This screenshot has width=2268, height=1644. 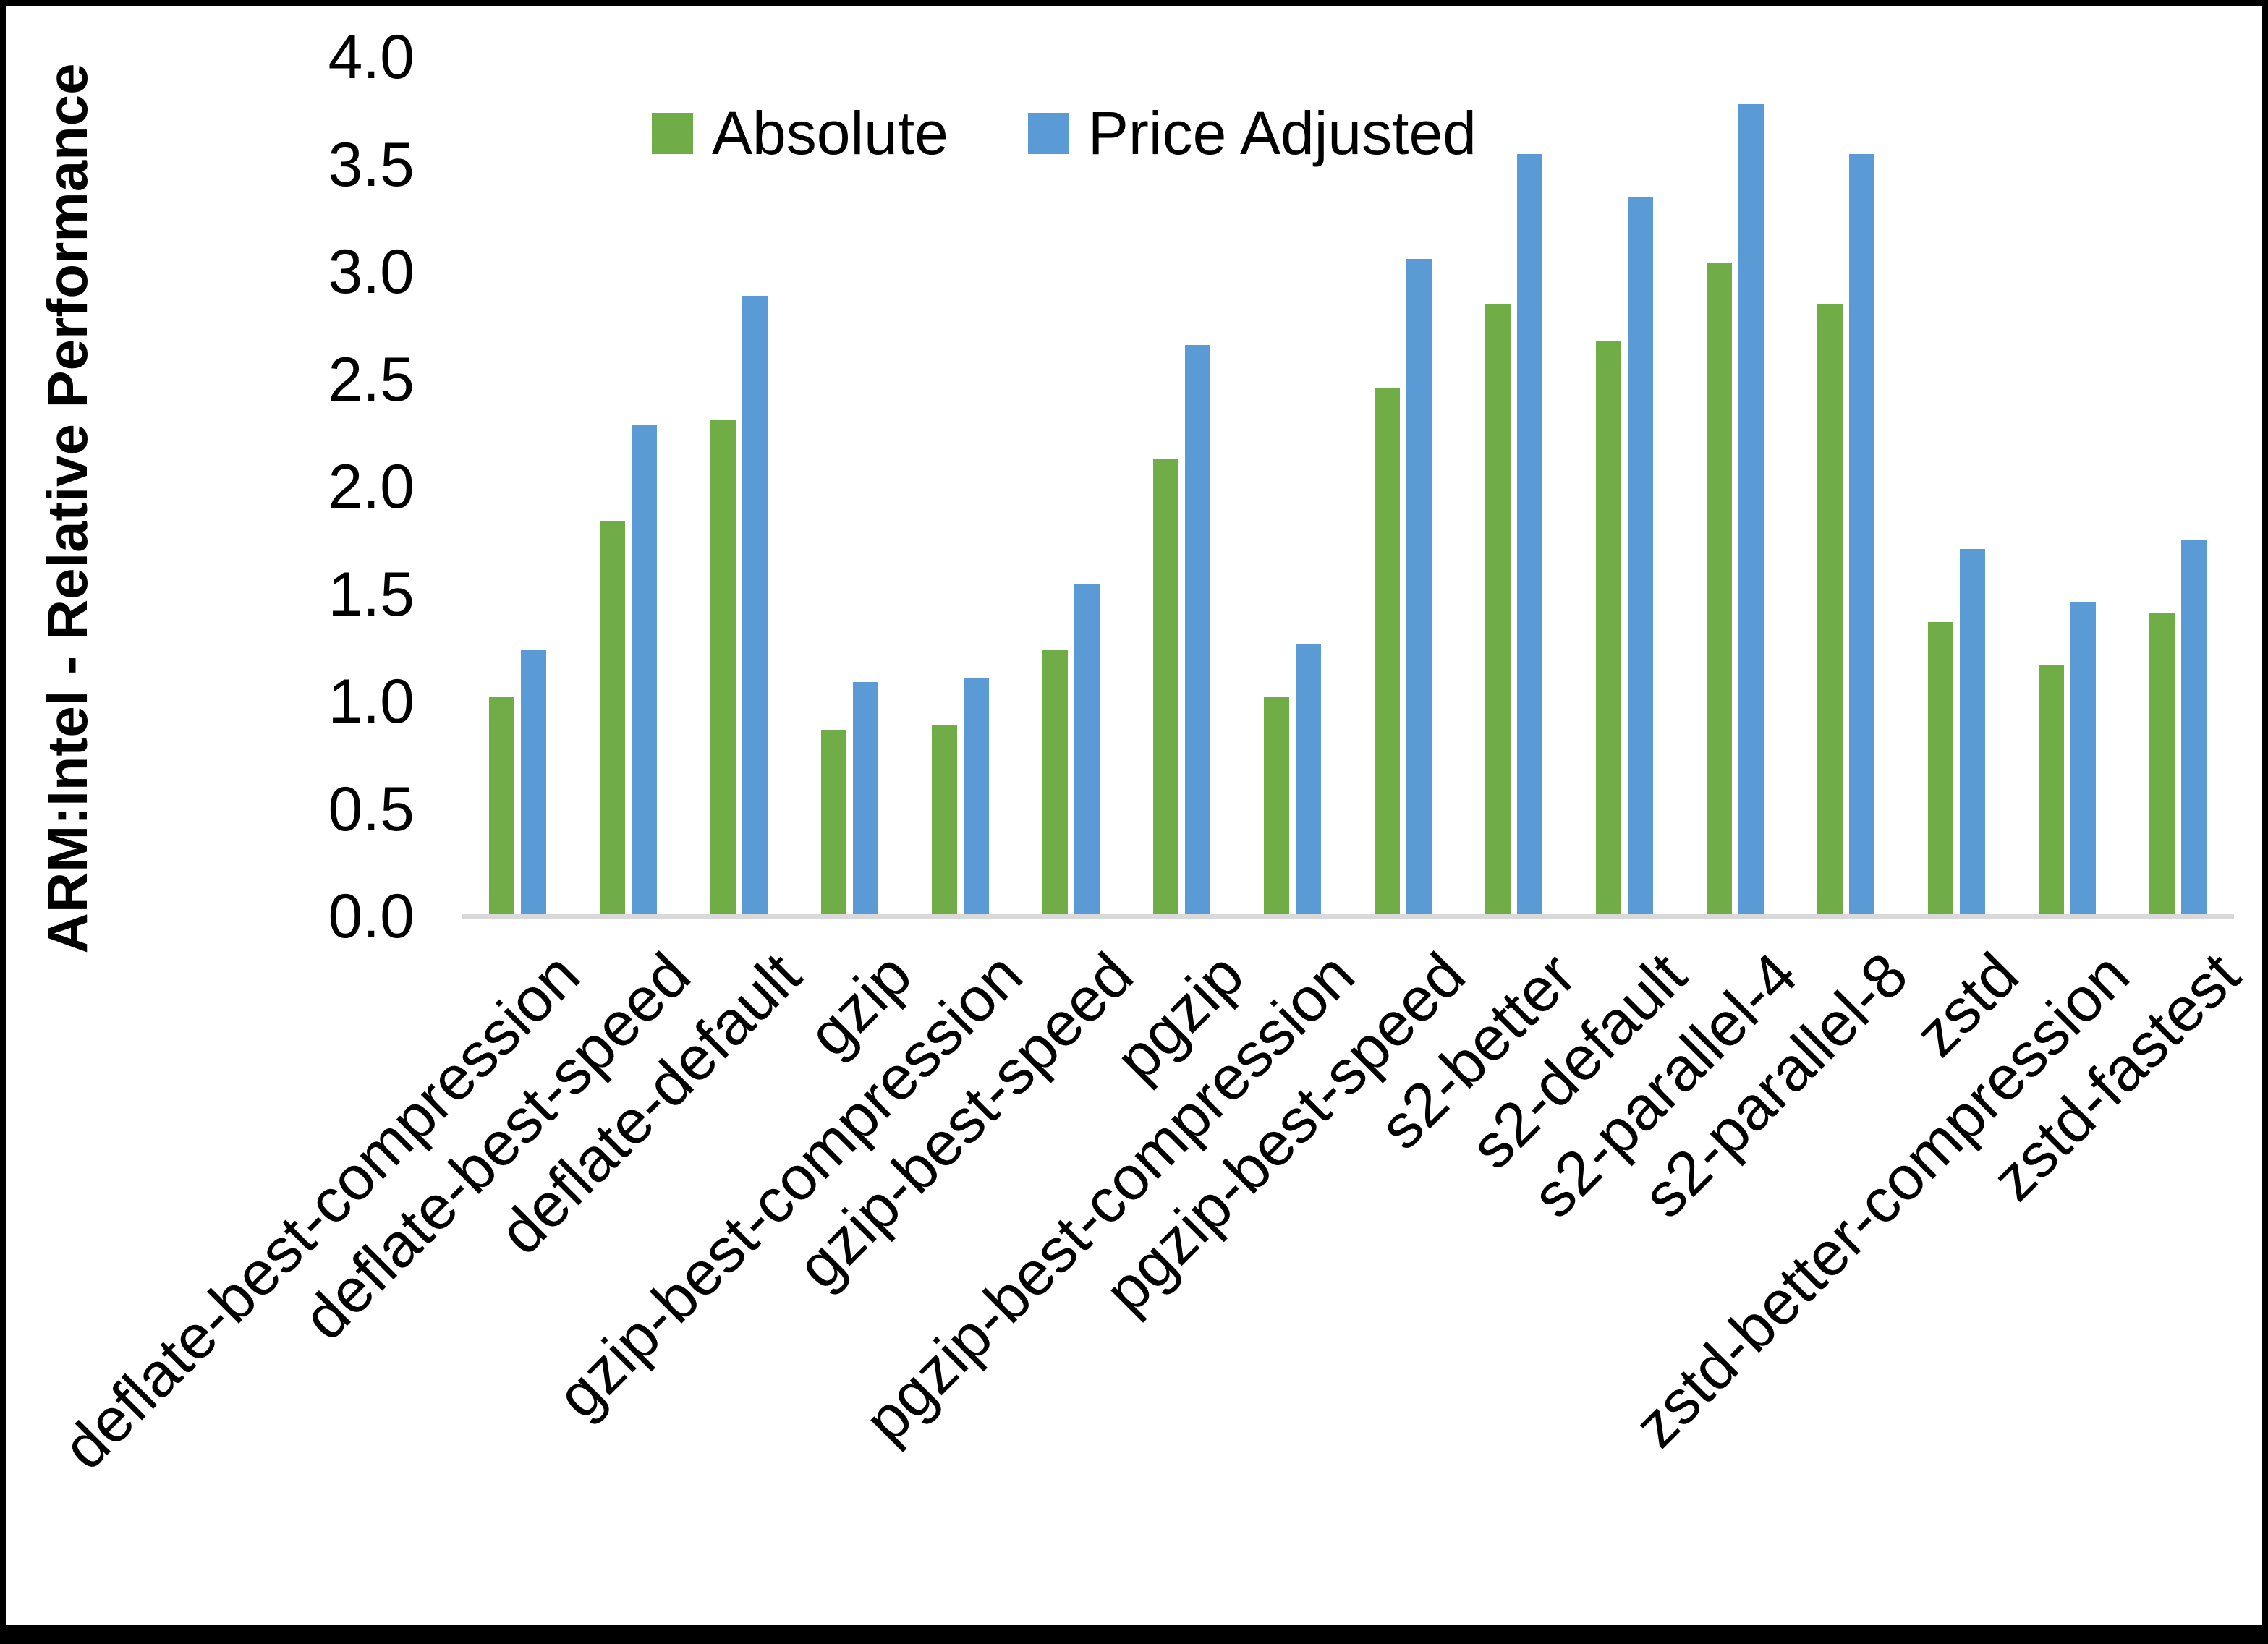 What do you see at coordinates (833, 823) in the screenshot?
I see `bar-absolute-gzip` at bounding box center [833, 823].